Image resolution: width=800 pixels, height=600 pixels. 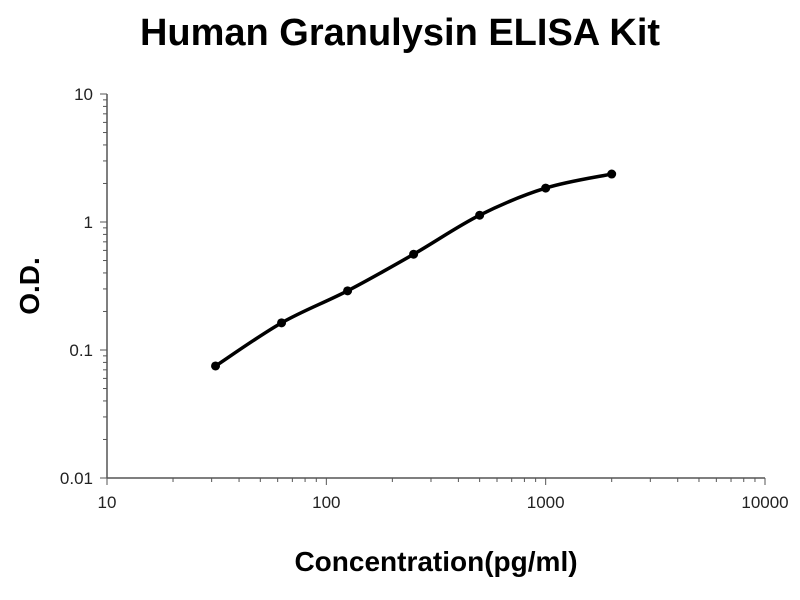 What do you see at coordinates (107, 502) in the screenshot?
I see `x-tick-label: 10` at bounding box center [107, 502].